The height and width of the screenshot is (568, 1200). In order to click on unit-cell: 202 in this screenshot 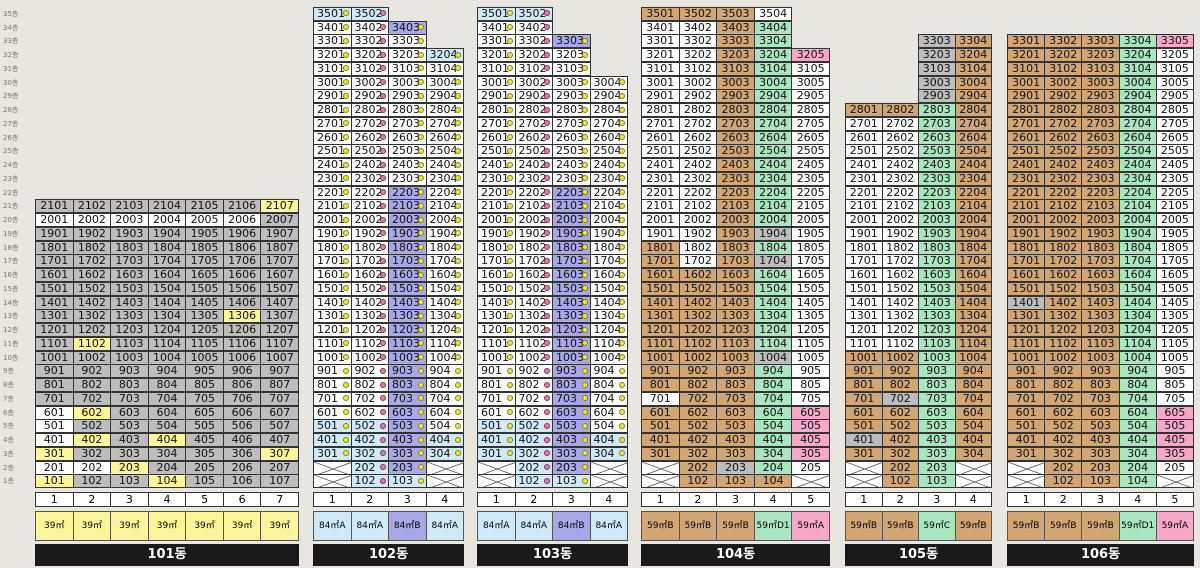, I will do `click(533, 467)`.